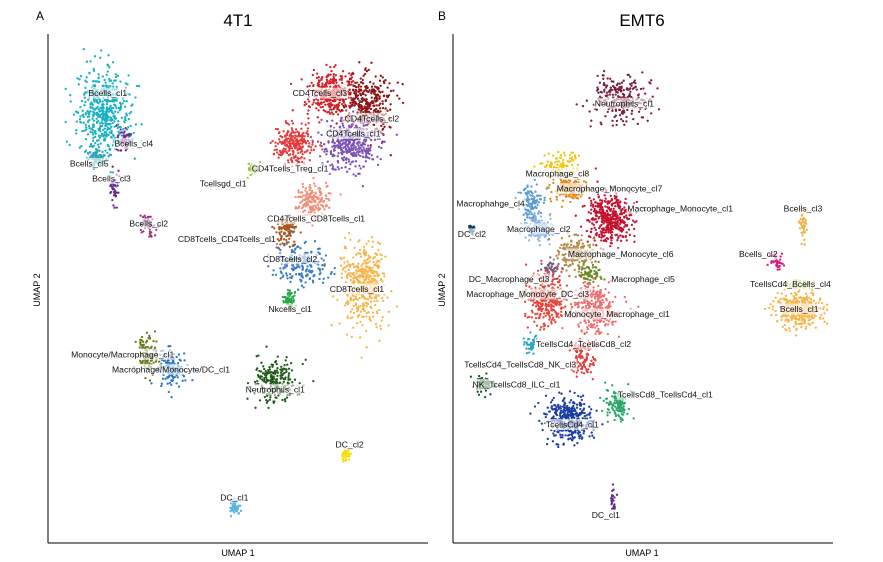 The height and width of the screenshot is (562, 883). I want to click on cluster-label-text: CD4Tcells_CD8Tcells_cl1, so click(316, 219).